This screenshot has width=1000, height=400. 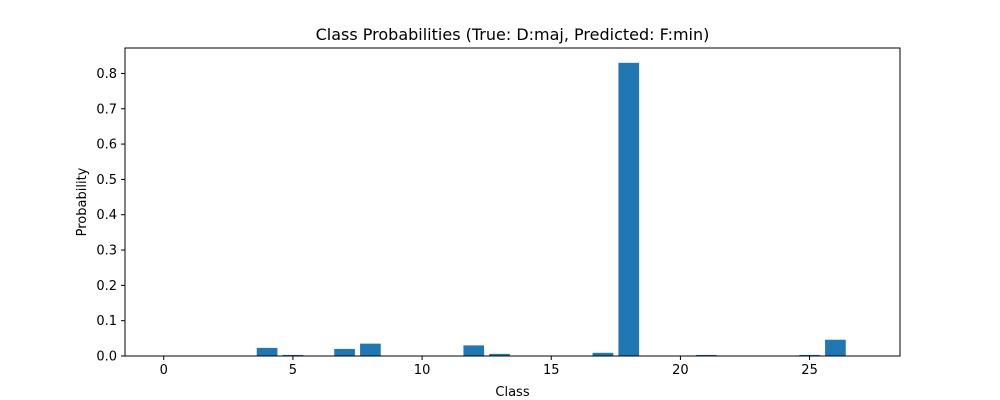 I want to click on y-axis-label: Probability, so click(x=82, y=201).